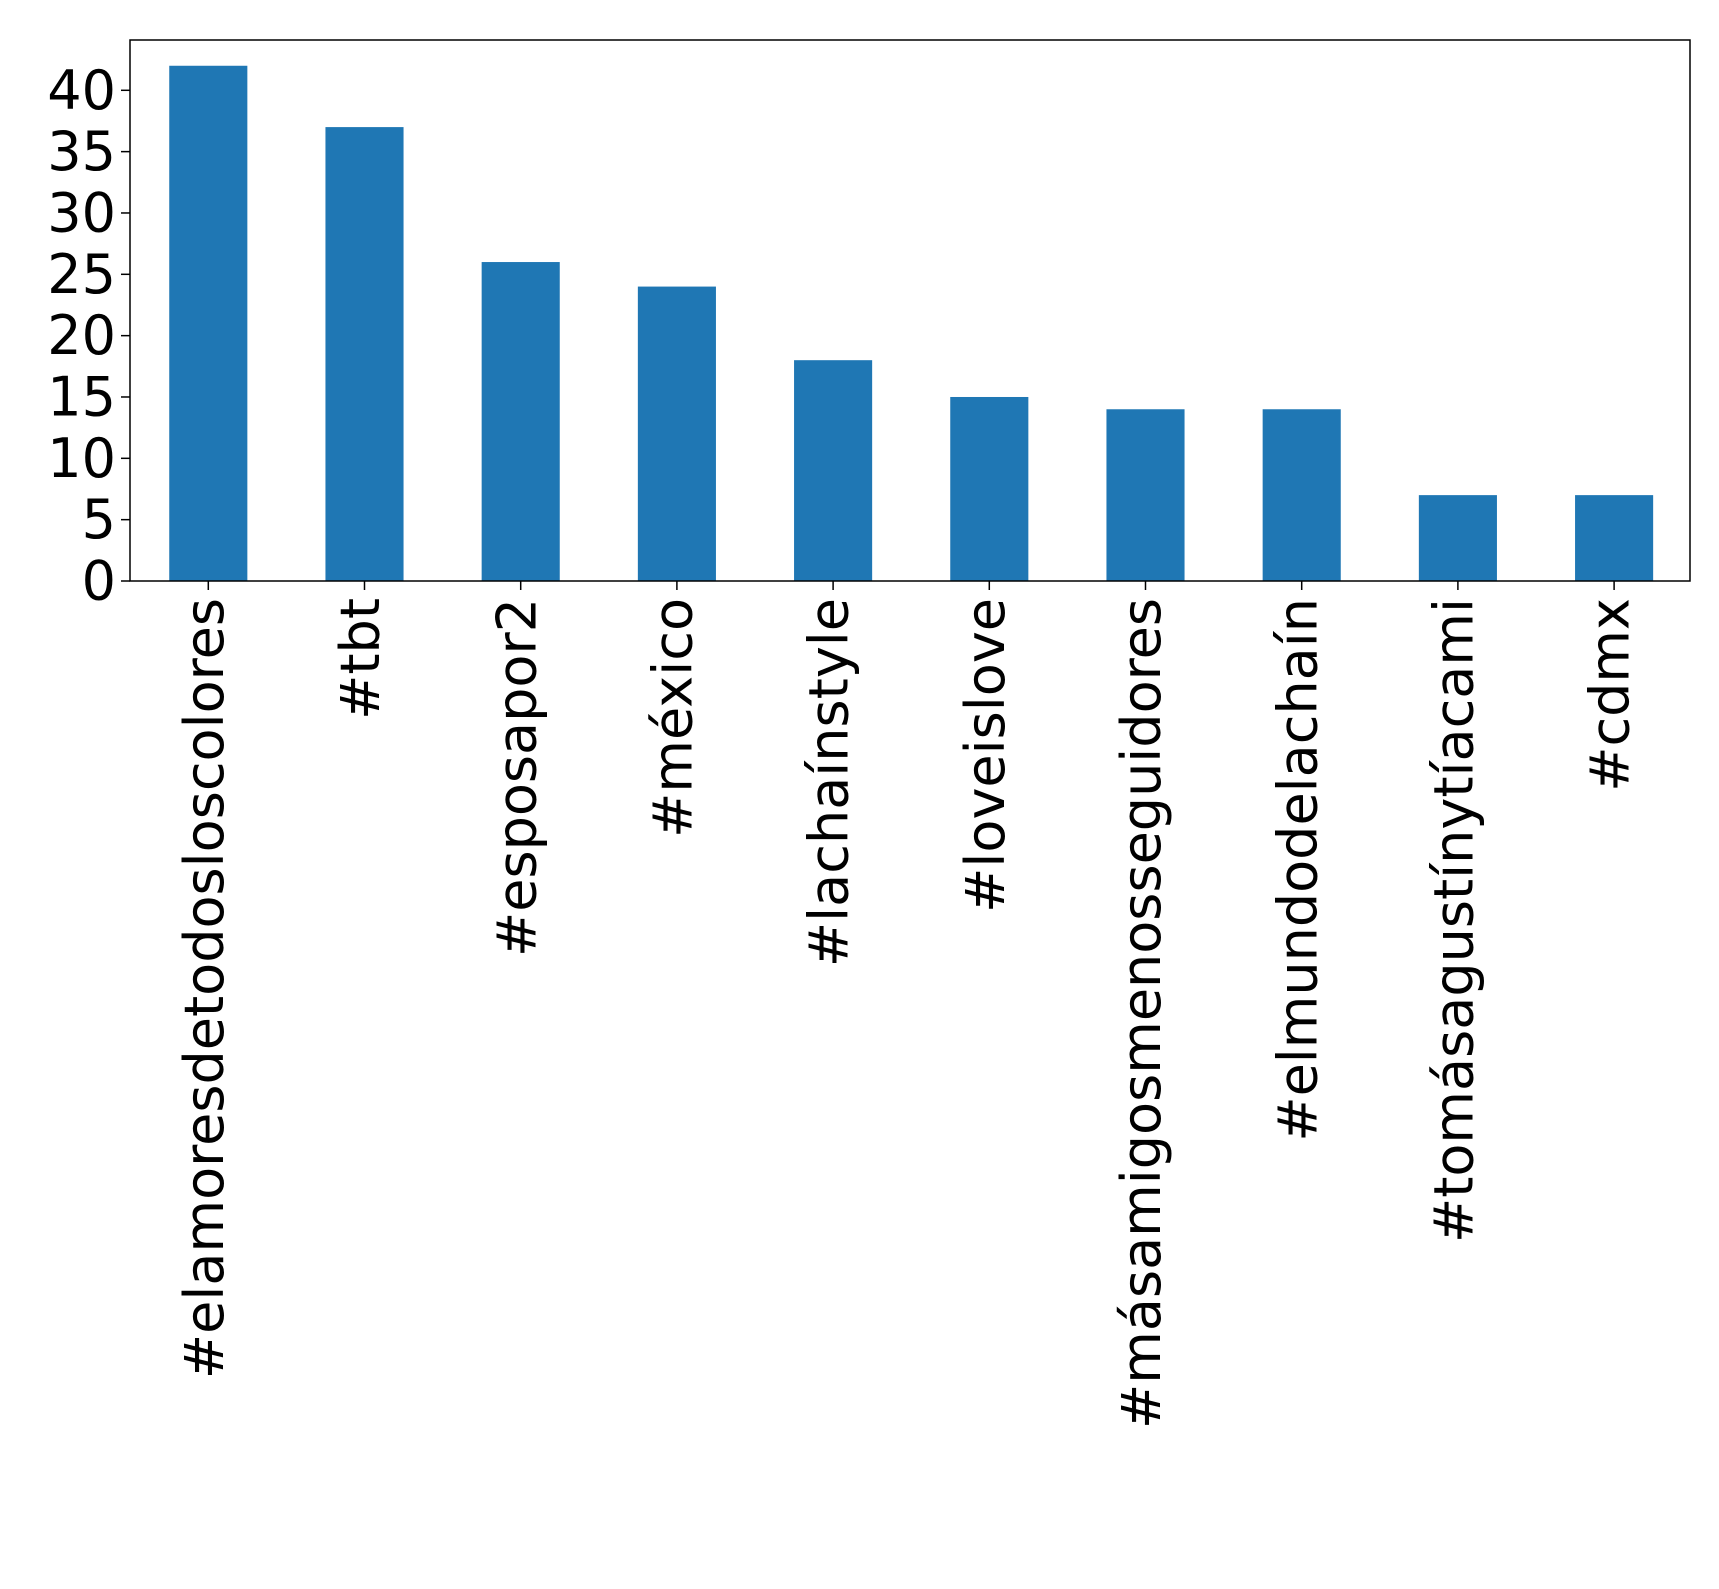 Image resolution: width=1719 pixels, height=1589 pixels. What do you see at coordinates (1454, 920) in the screenshot?
I see `x-tick-label: #tomásagustínytíacami` at bounding box center [1454, 920].